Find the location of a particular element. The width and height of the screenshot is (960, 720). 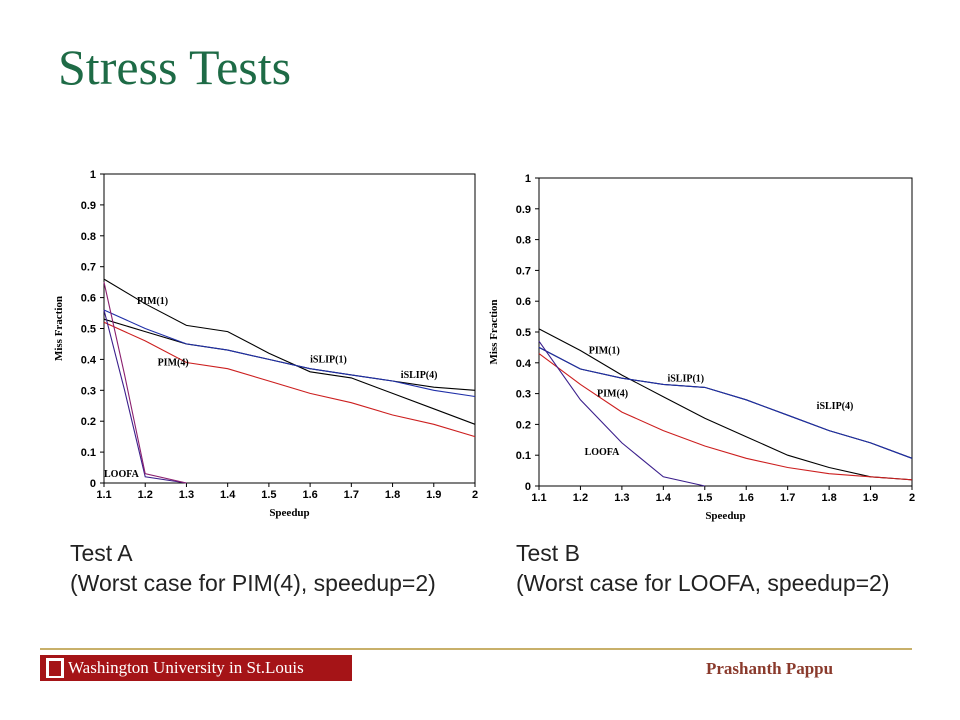

logo-text: Washington University in St.Louis is located at coordinates (186, 667).